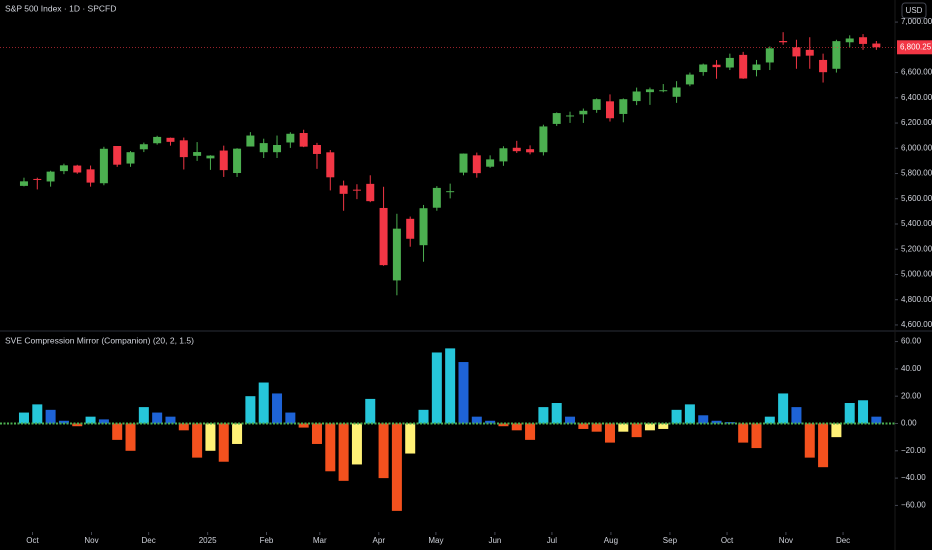 This screenshot has width=932, height=550. Describe the element at coordinates (911, 395) in the screenshot. I see `y-tick-label: 20.00` at that location.